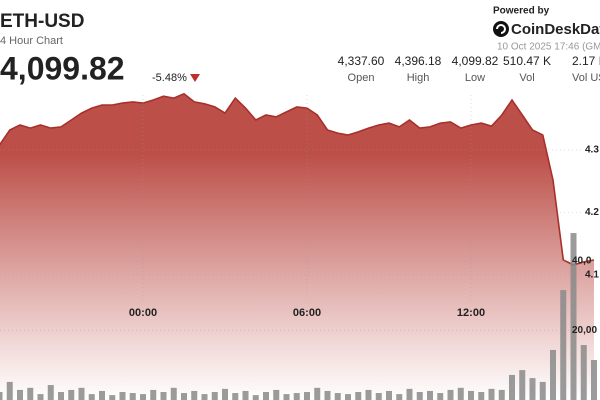 The width and height of the screenshot is (600, 400). I want to click on stat-label: Open, so click(361, 78).